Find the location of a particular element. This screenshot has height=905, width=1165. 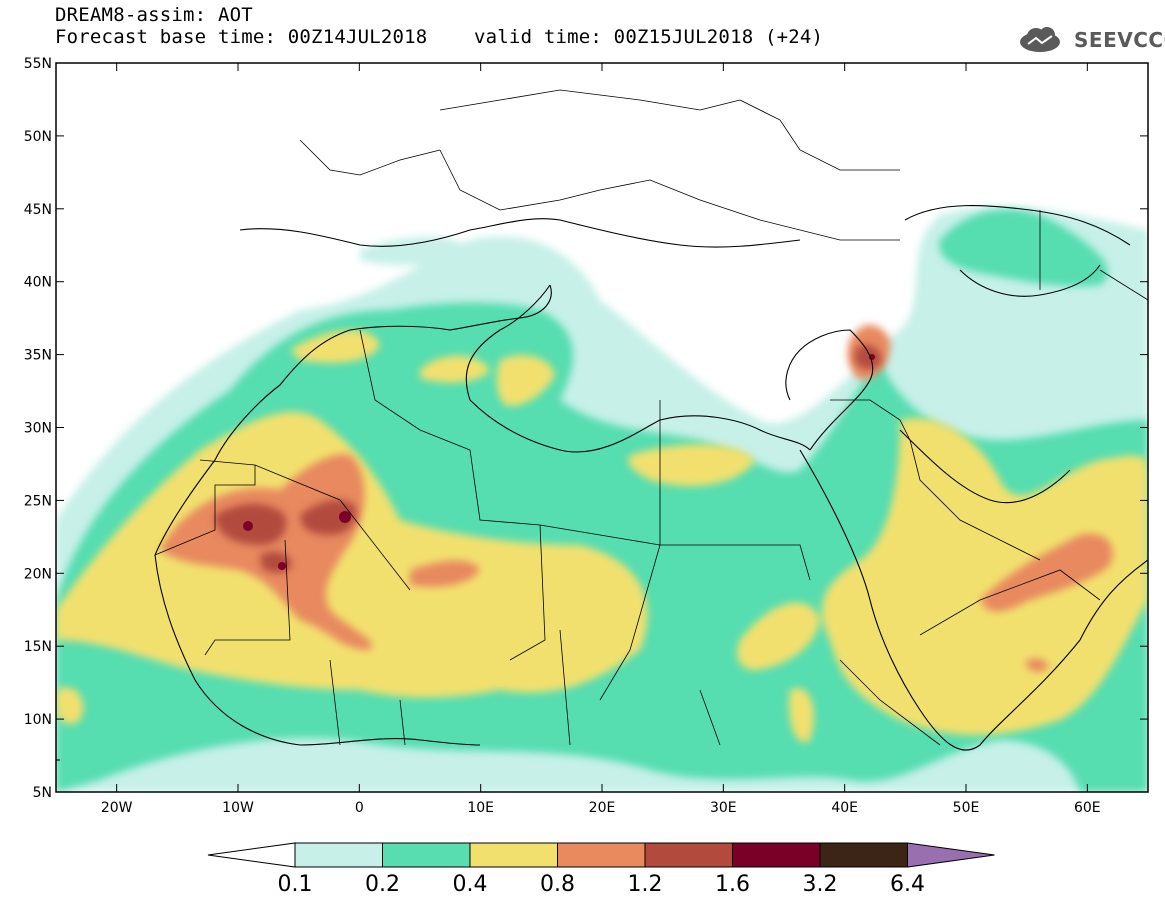

lon-label: 10W is located at coordinates (238, 808).